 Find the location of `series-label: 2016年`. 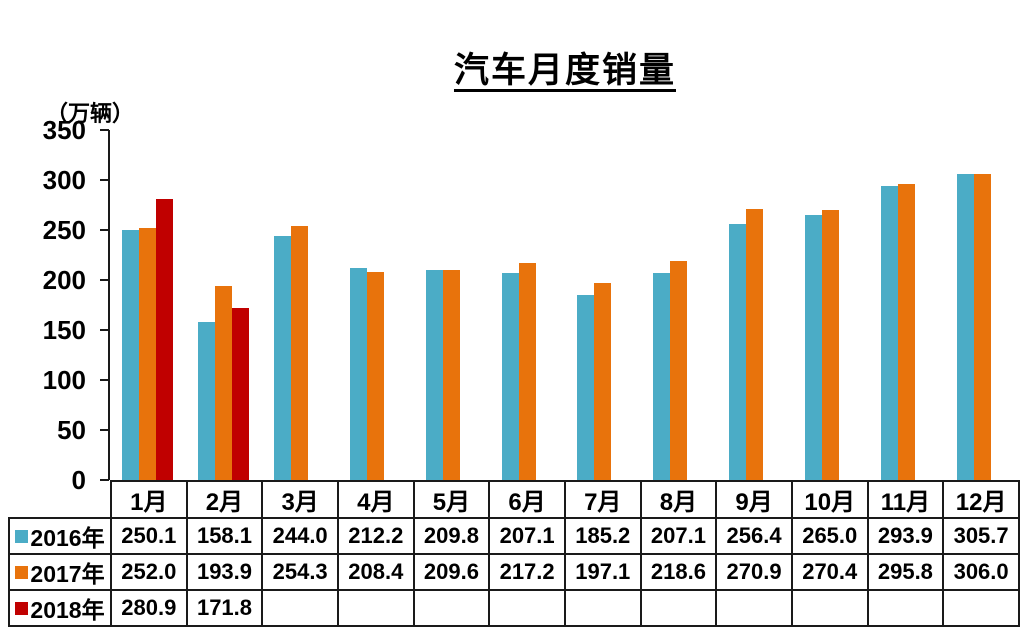

series-label: 2016年 is located at coordinates (67, 538).